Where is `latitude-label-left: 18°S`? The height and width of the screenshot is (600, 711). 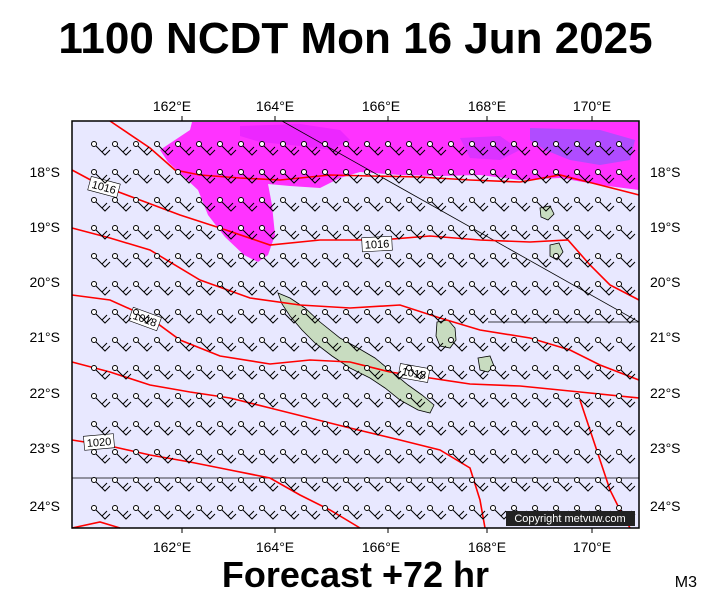
latitude-label-left: 18°S is located at coordinates (44, 172).